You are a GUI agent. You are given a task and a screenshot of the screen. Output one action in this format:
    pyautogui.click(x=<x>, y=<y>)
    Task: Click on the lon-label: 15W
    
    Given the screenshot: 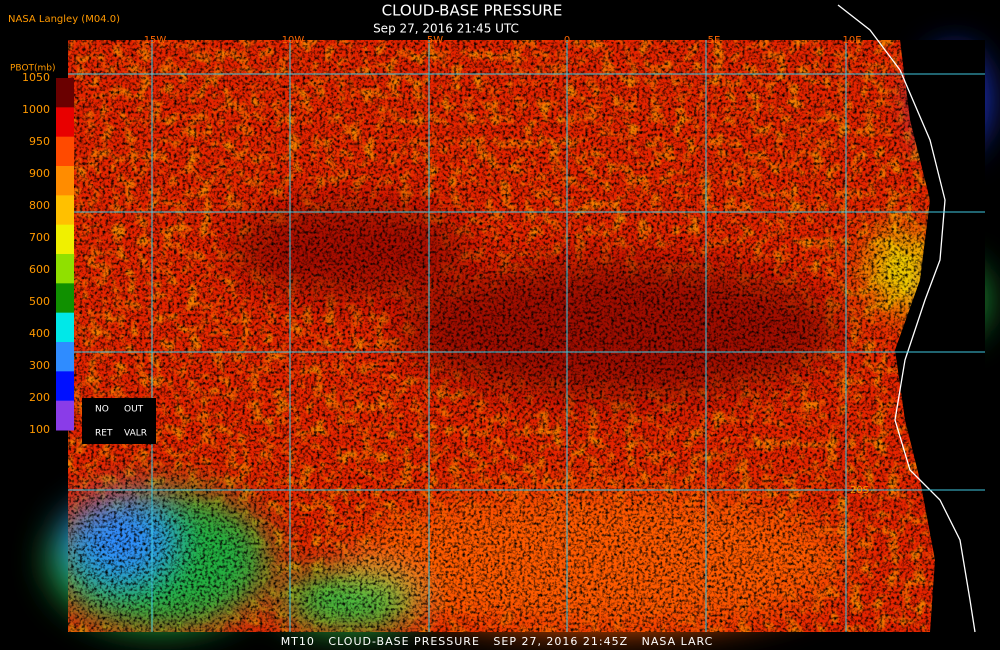 What is the action you would take?
    pyautogui.click(x=155, y=40)
    